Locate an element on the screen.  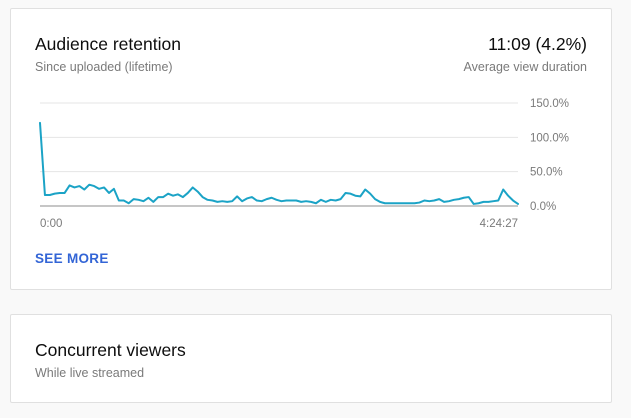
x-tick-label: 4:24:27 is located at coordinates (499, 224).